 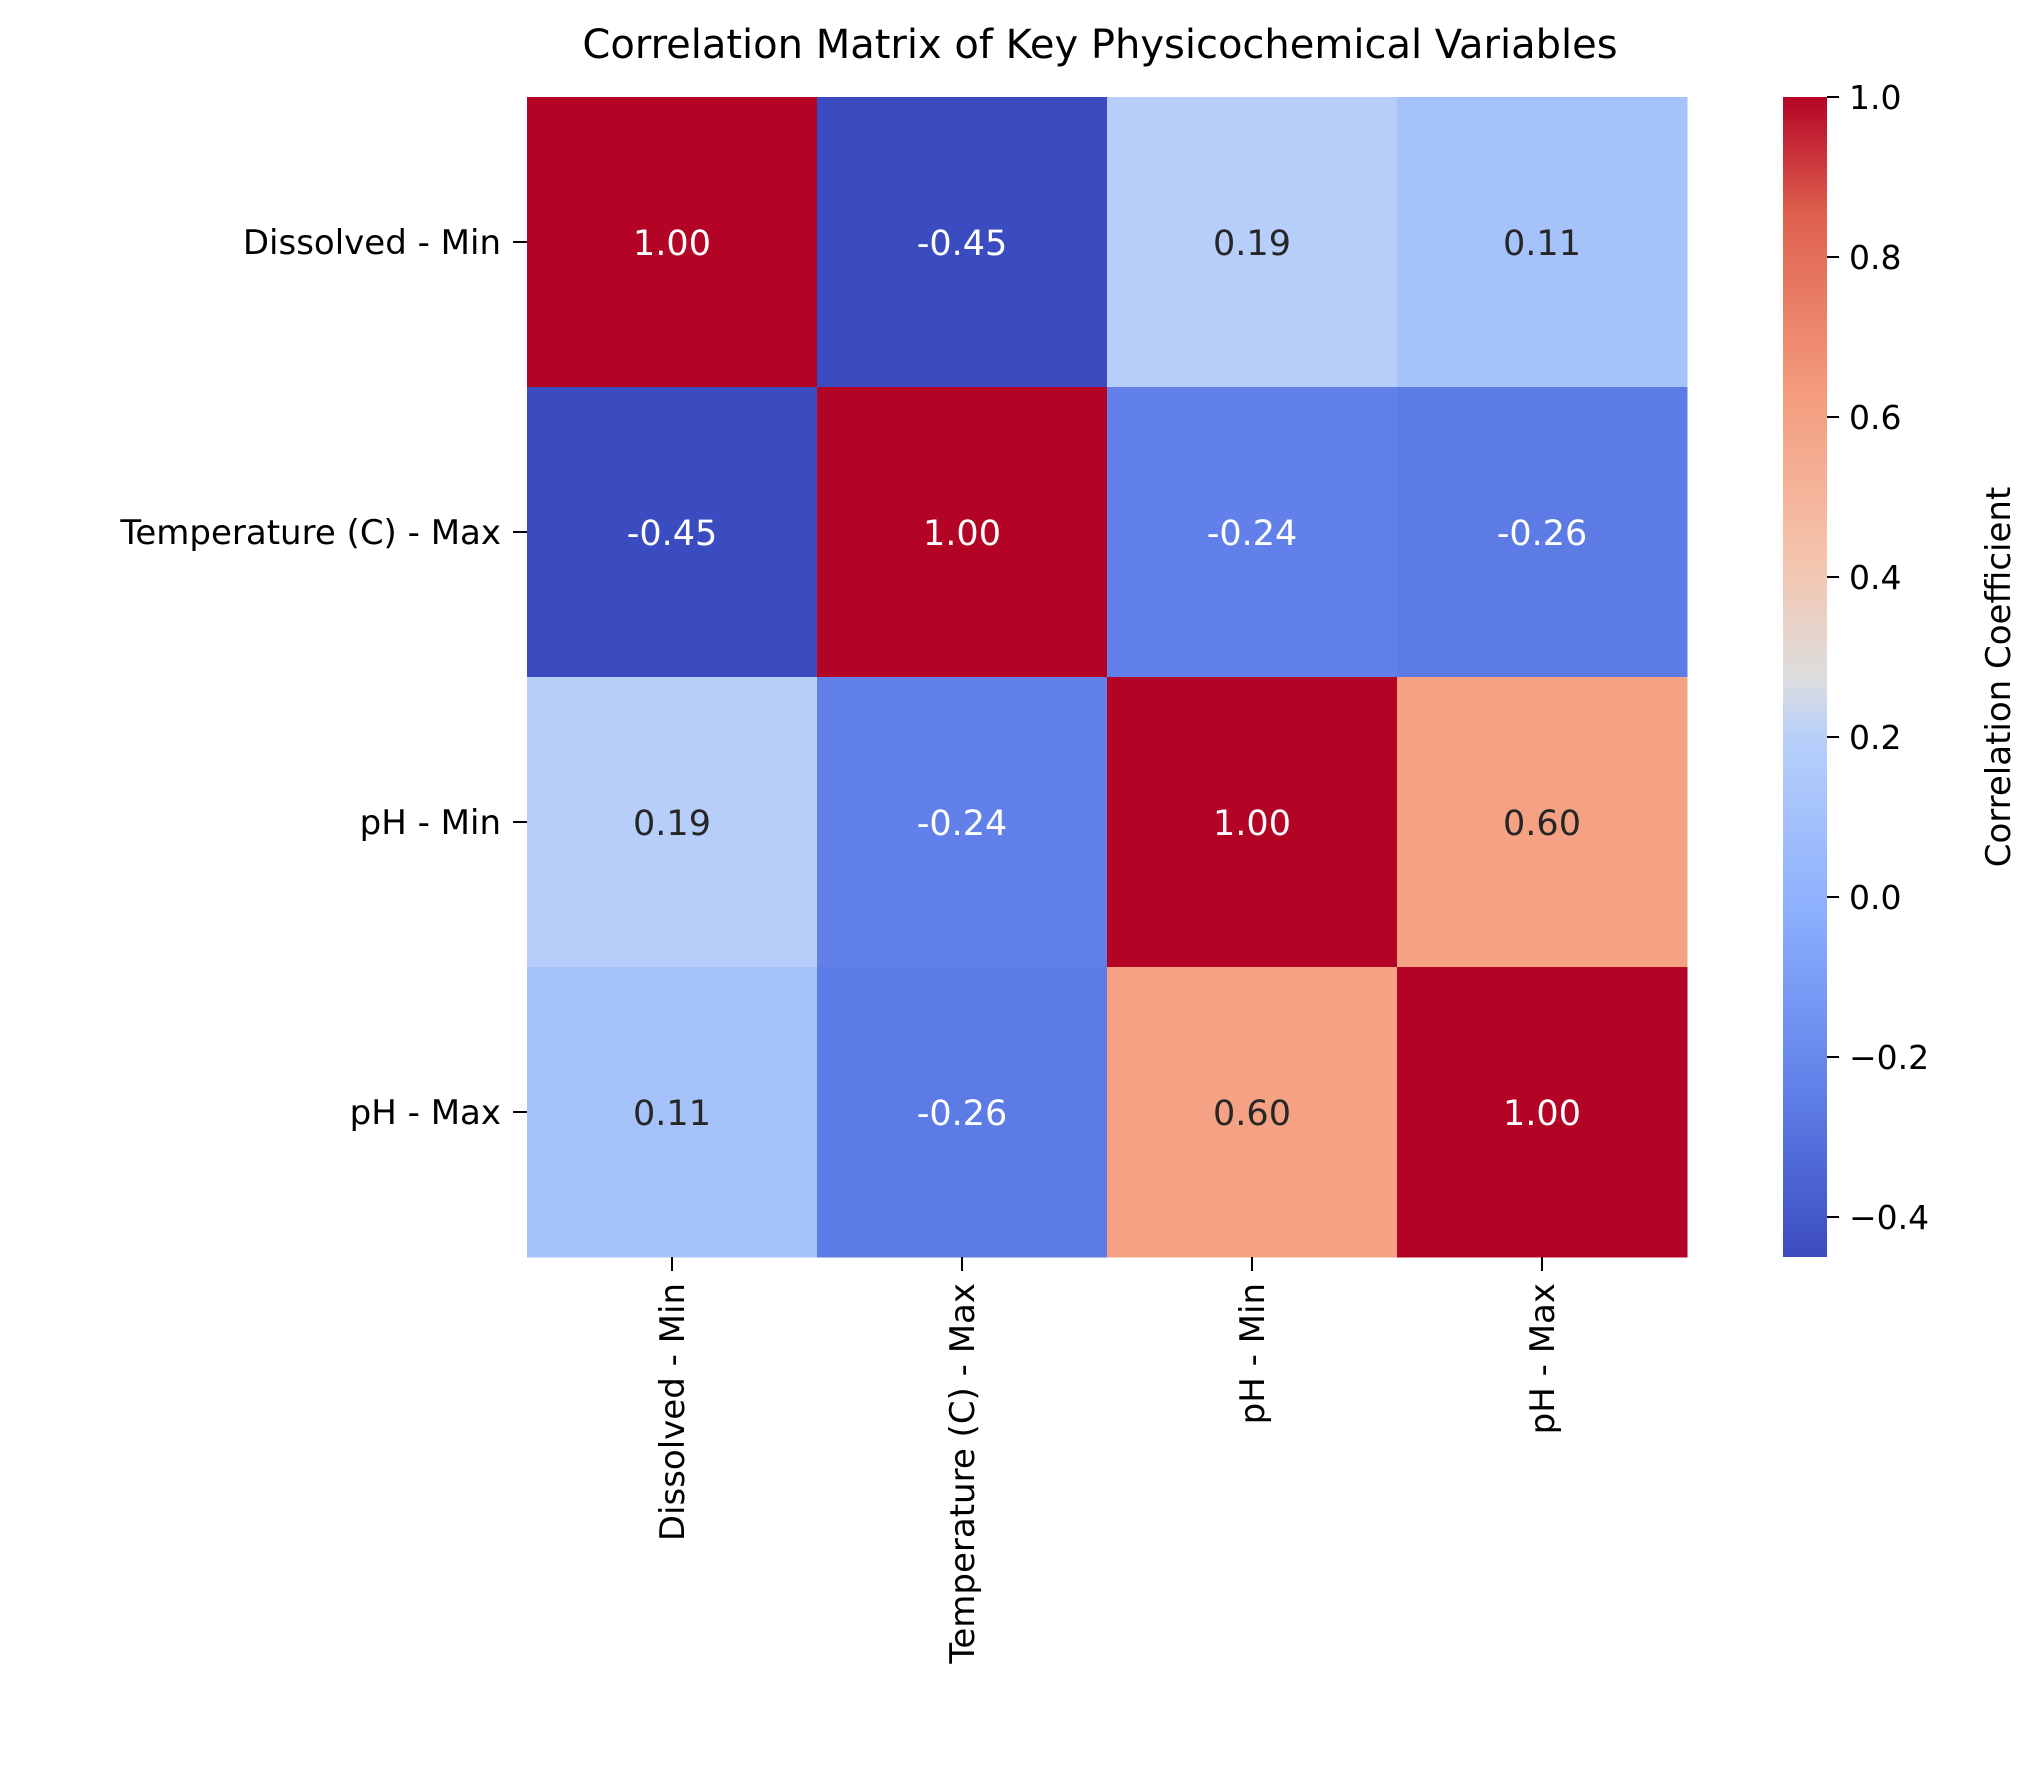 What do you see at coordinates (430, 823) in the screenshot?
I see `y-tick-label: pH - Min` at bounding box center [430, 823].